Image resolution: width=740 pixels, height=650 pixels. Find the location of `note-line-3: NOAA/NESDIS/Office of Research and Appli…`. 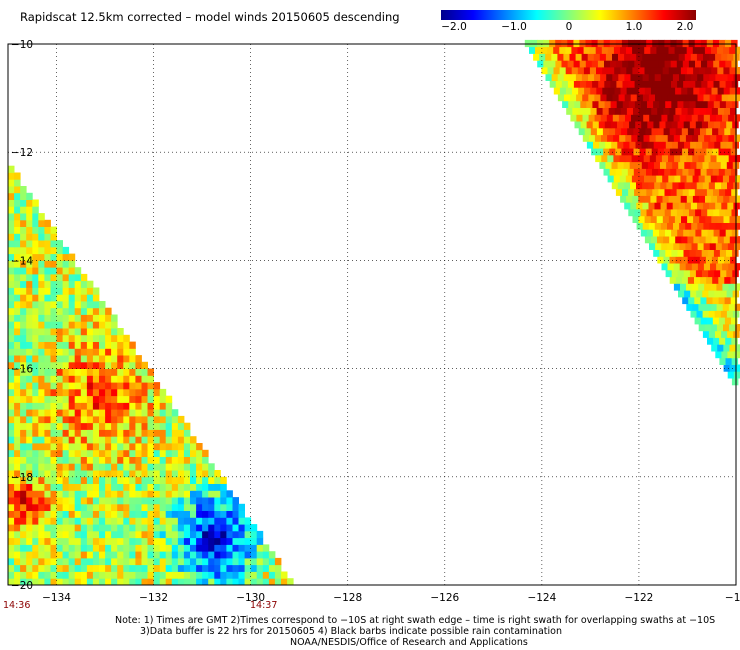

note-line-3: NOAA/NESDIS/Office of Research and Appli… is located at coordinates (409, 642).